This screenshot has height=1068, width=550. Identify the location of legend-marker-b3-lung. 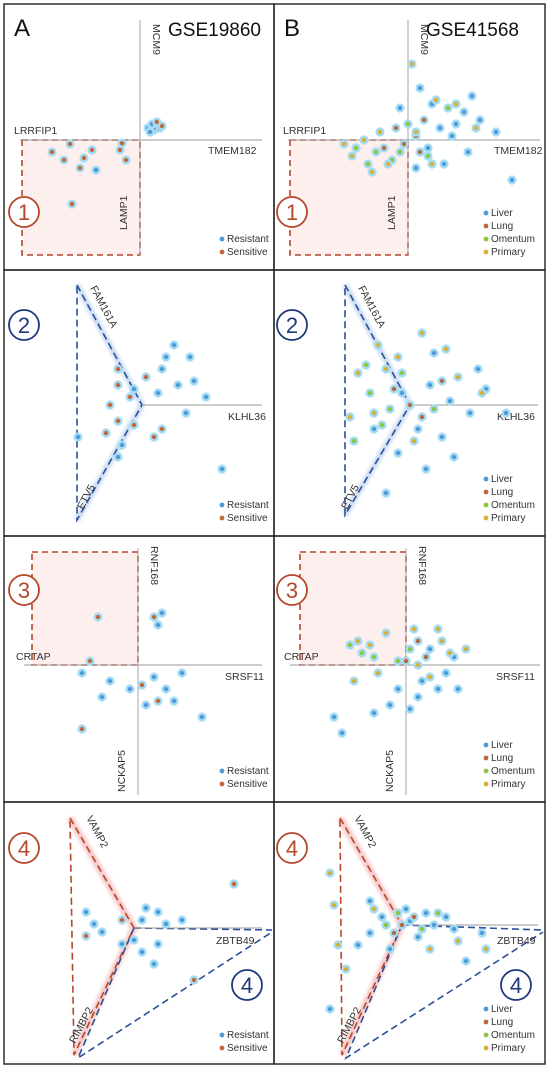
(486, 758).